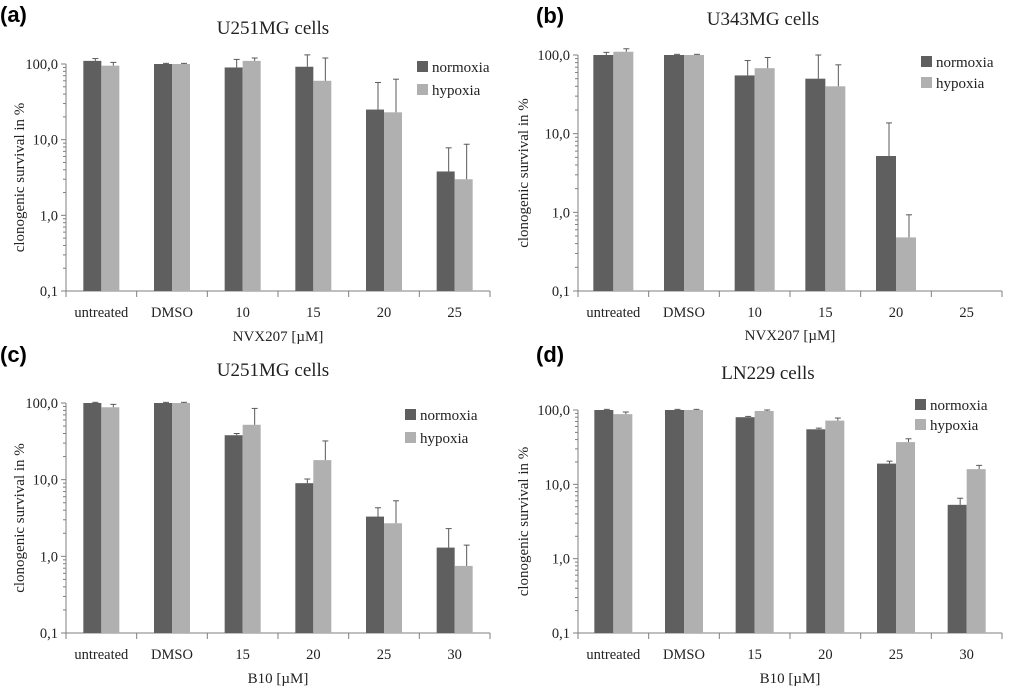 Image resolution: width=1024 pixels, height=689 pixels. I want to click on chart-title: U251MG cells, so click(273, 370).